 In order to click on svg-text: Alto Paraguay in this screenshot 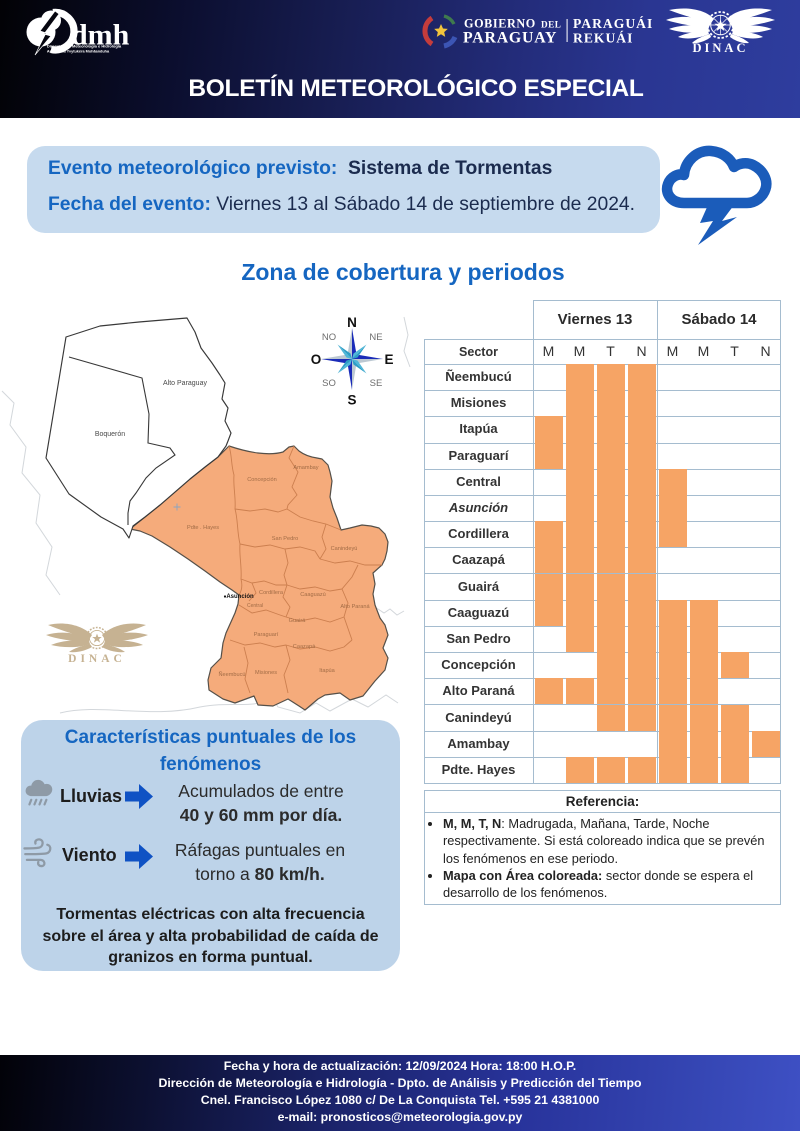, I will do `click(185, 383)`.